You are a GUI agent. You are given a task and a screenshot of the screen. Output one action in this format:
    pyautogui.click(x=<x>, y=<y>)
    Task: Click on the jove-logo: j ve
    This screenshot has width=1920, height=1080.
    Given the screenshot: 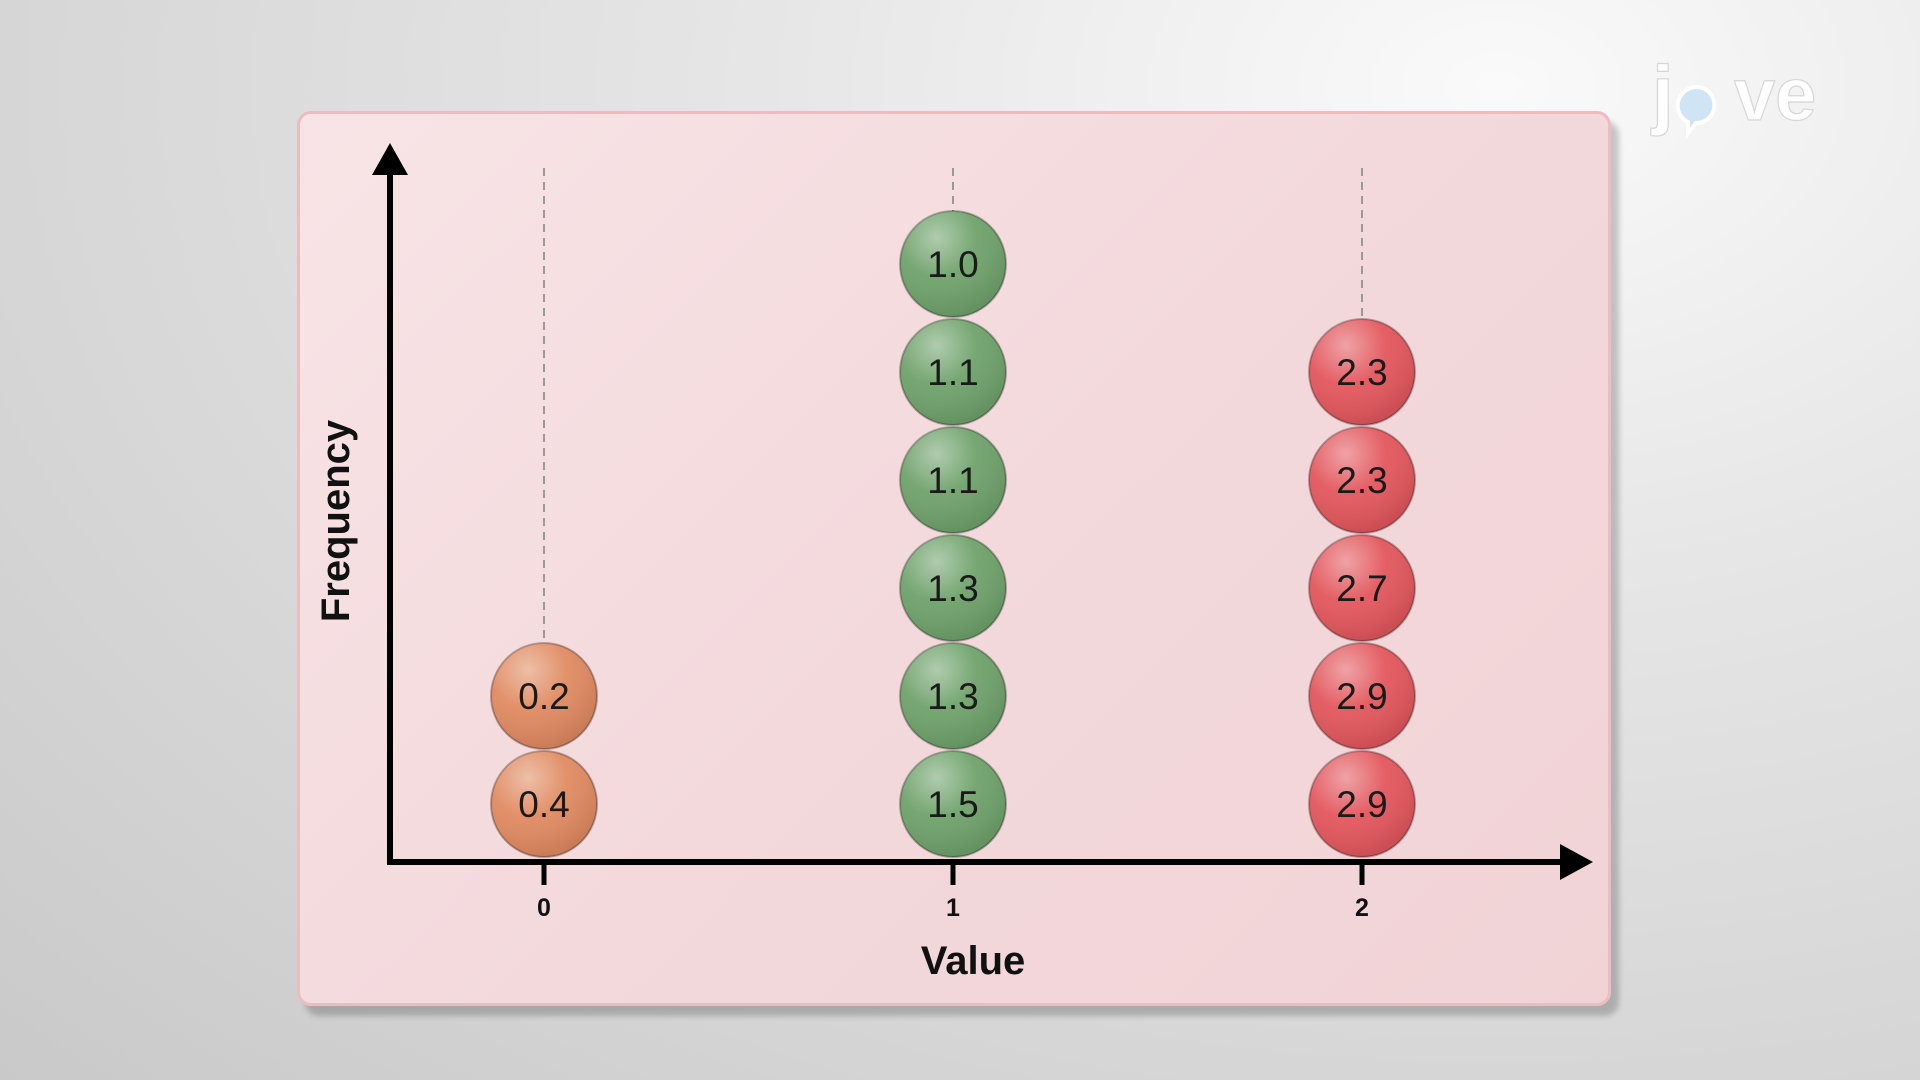 What is the action you would take?
    pyautogui.click(x=1733, y=95)
    